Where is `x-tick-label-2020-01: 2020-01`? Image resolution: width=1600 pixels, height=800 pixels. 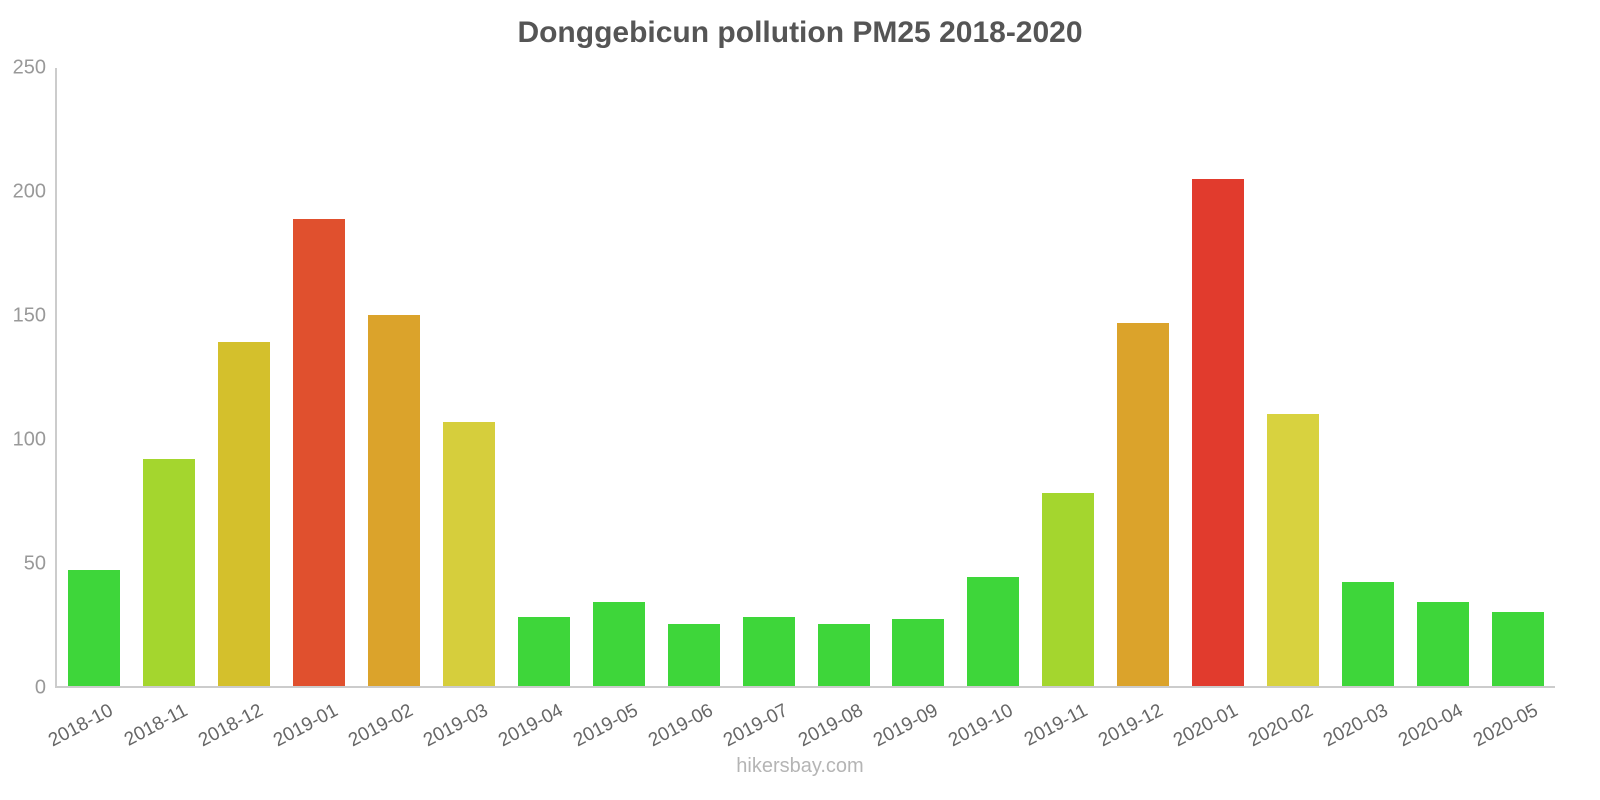
x-tick-label-2020-01: 2020-01 is located at coordinates (1205, 726).